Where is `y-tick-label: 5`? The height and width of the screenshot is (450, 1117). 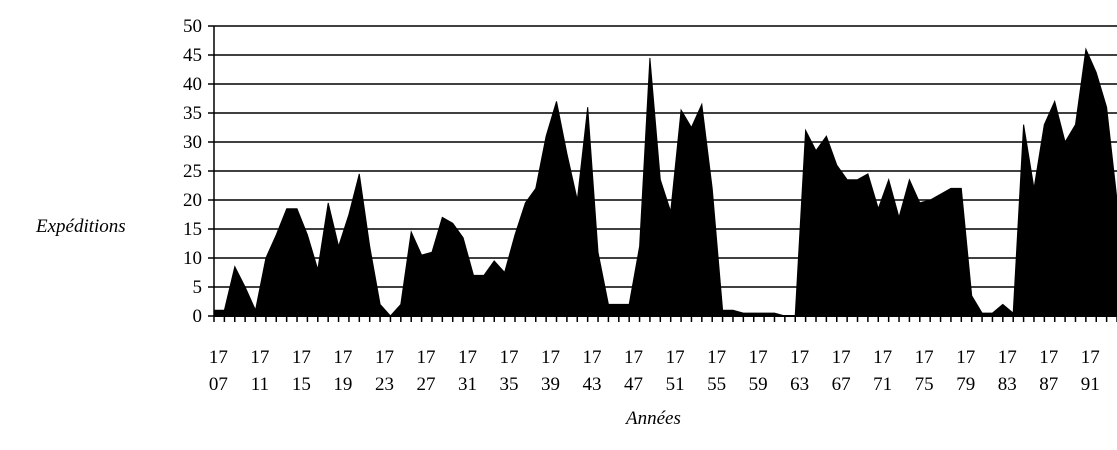
y-tick-label: 5 is located at coordinates (198, 287).